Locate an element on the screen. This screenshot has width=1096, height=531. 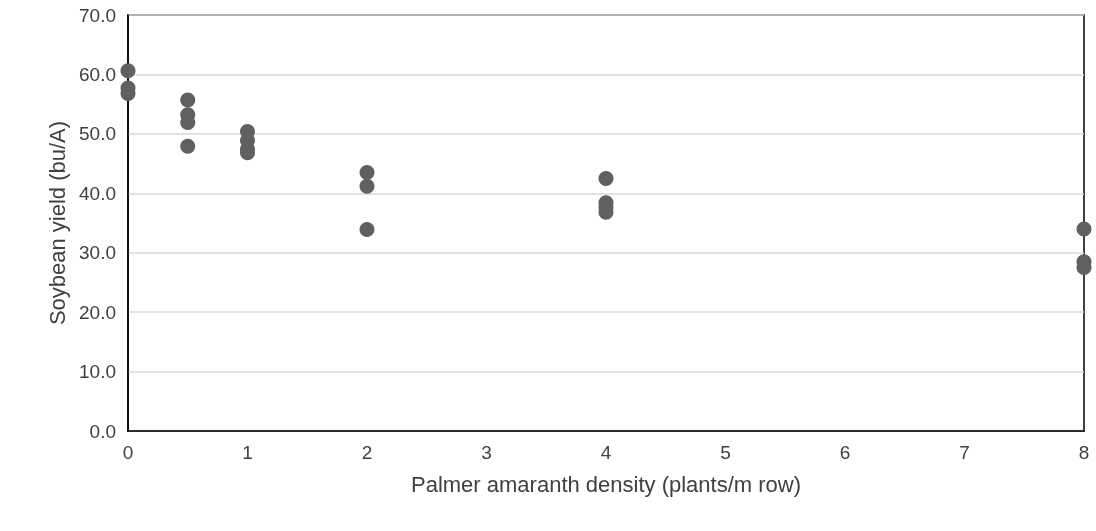
x-tick-label: 1 is located at coordinates (247, 452).